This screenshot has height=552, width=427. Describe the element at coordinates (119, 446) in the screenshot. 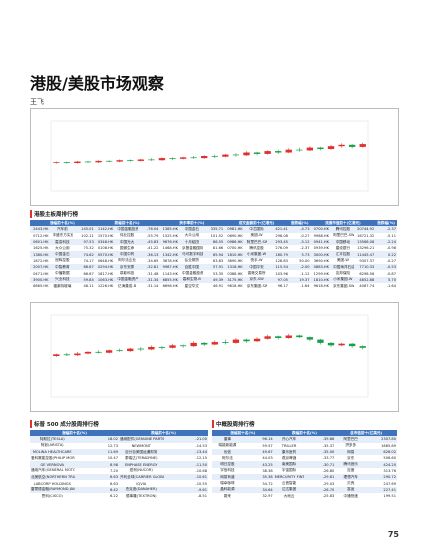

I see `table-row: 阿彭(ARISTA) 12.73 NEWMONT -14.53` at that location.